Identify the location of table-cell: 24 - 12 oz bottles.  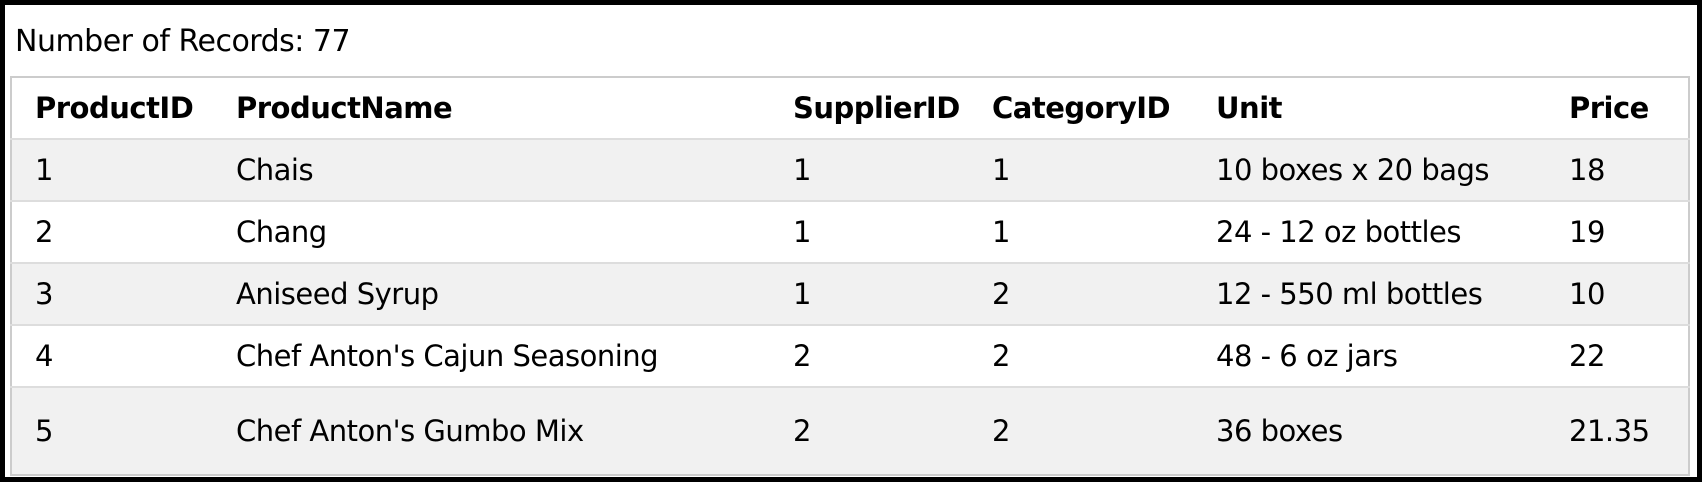
(1369, 232).